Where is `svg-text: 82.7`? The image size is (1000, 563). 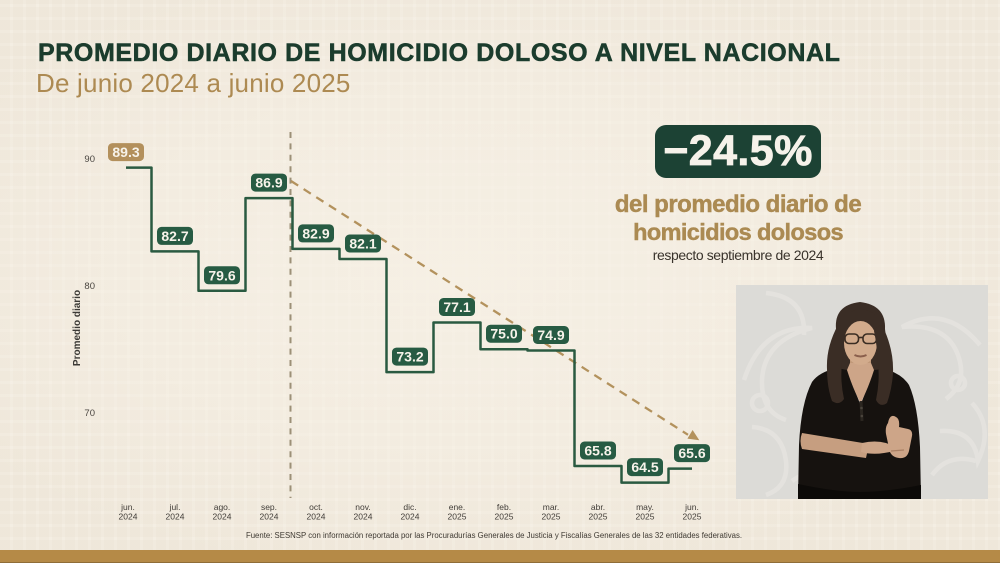 svg-text: 82.7 is located at coordinates (174, 236).